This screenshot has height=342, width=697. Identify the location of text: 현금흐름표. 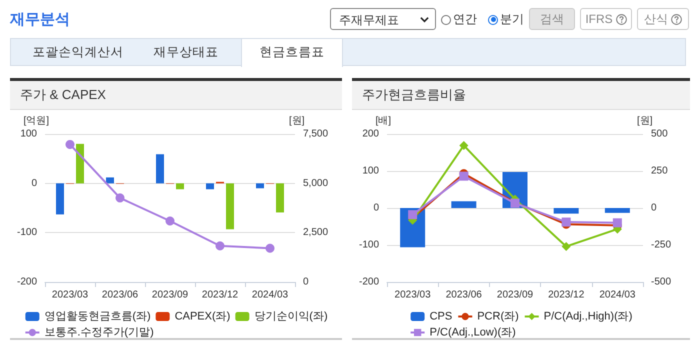
(292, 53).